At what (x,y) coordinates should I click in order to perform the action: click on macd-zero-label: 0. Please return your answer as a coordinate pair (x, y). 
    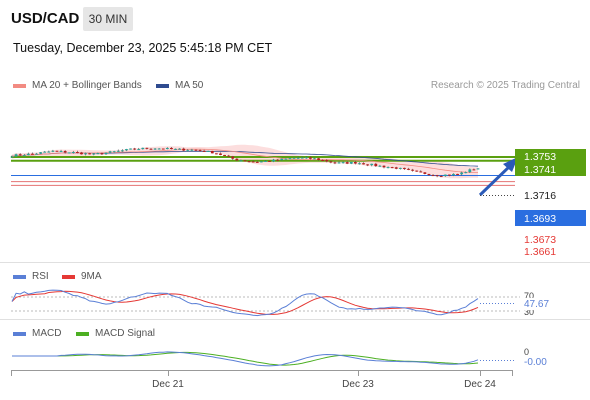
    Looking at the image, I should click on (526, 352).